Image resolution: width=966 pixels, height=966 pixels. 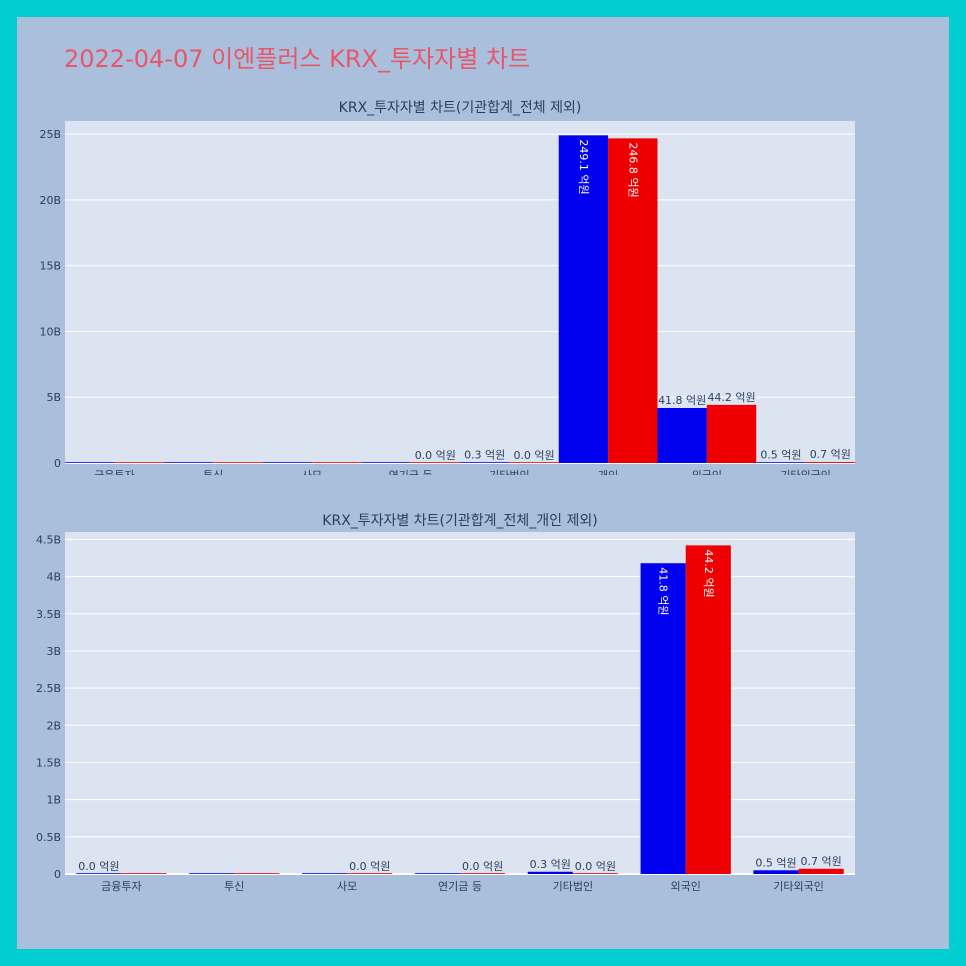 What do you see at coordinates (48, 539) in the screenshot?
I see `y-tick-label: 4.5B` at bounding box center [48, 539].